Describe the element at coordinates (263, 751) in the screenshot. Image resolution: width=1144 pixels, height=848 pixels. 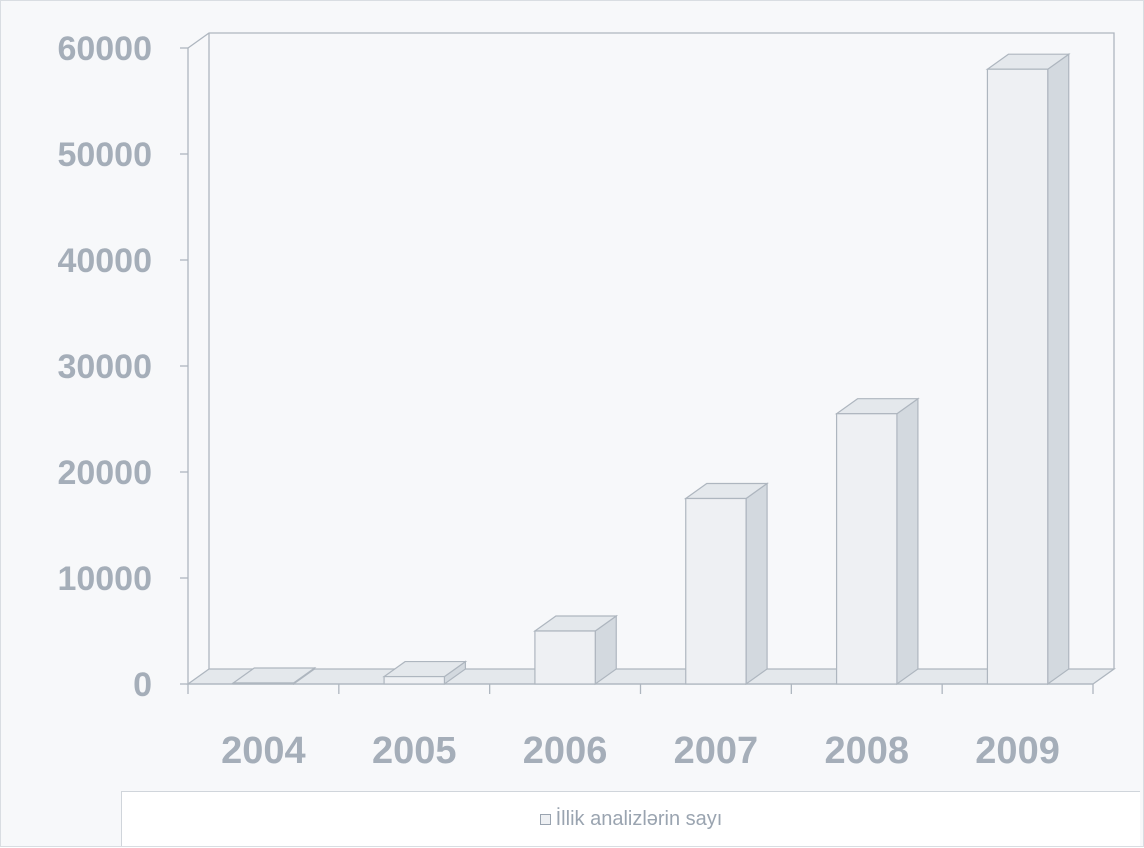
I see `x-tick-label: 2004` at that location.